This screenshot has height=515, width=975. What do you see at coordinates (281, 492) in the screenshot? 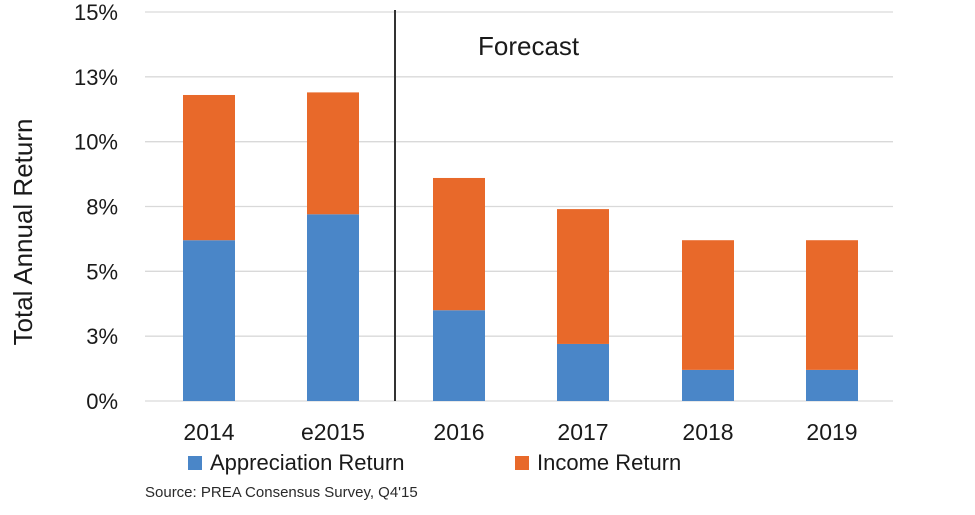
I see `source-note: Source: PREA Consensus Survey, Q4'15` at bounding box center [281, 492].